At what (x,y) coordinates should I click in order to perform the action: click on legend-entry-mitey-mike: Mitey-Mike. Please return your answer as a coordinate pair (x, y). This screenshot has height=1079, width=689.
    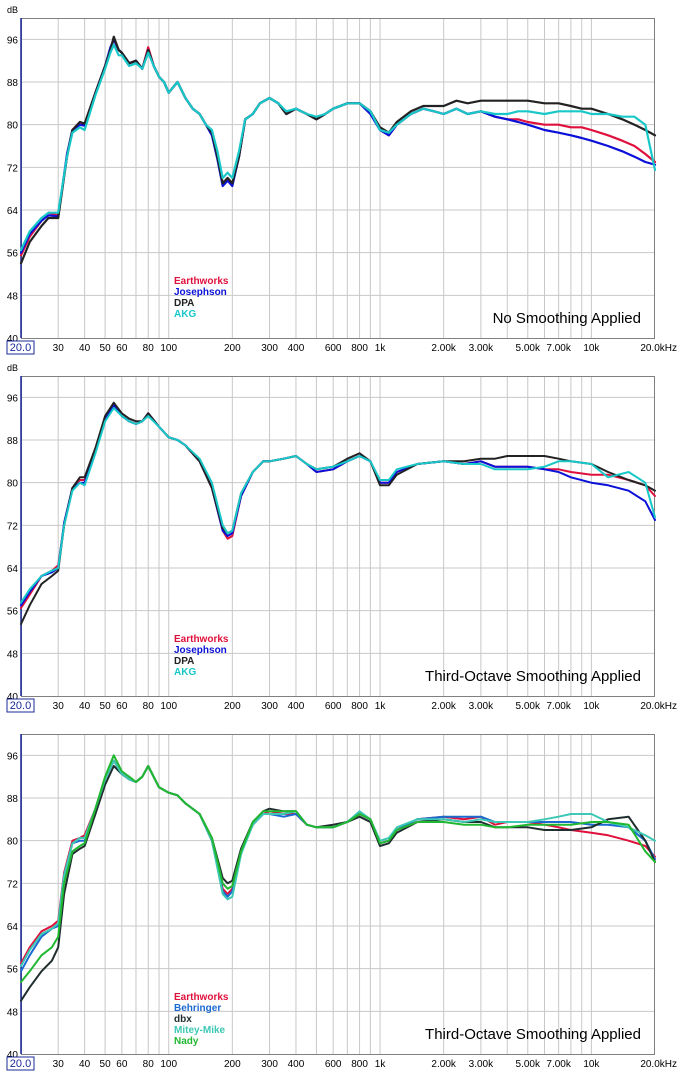
    Looking at the image, I should click on (200, 1030).